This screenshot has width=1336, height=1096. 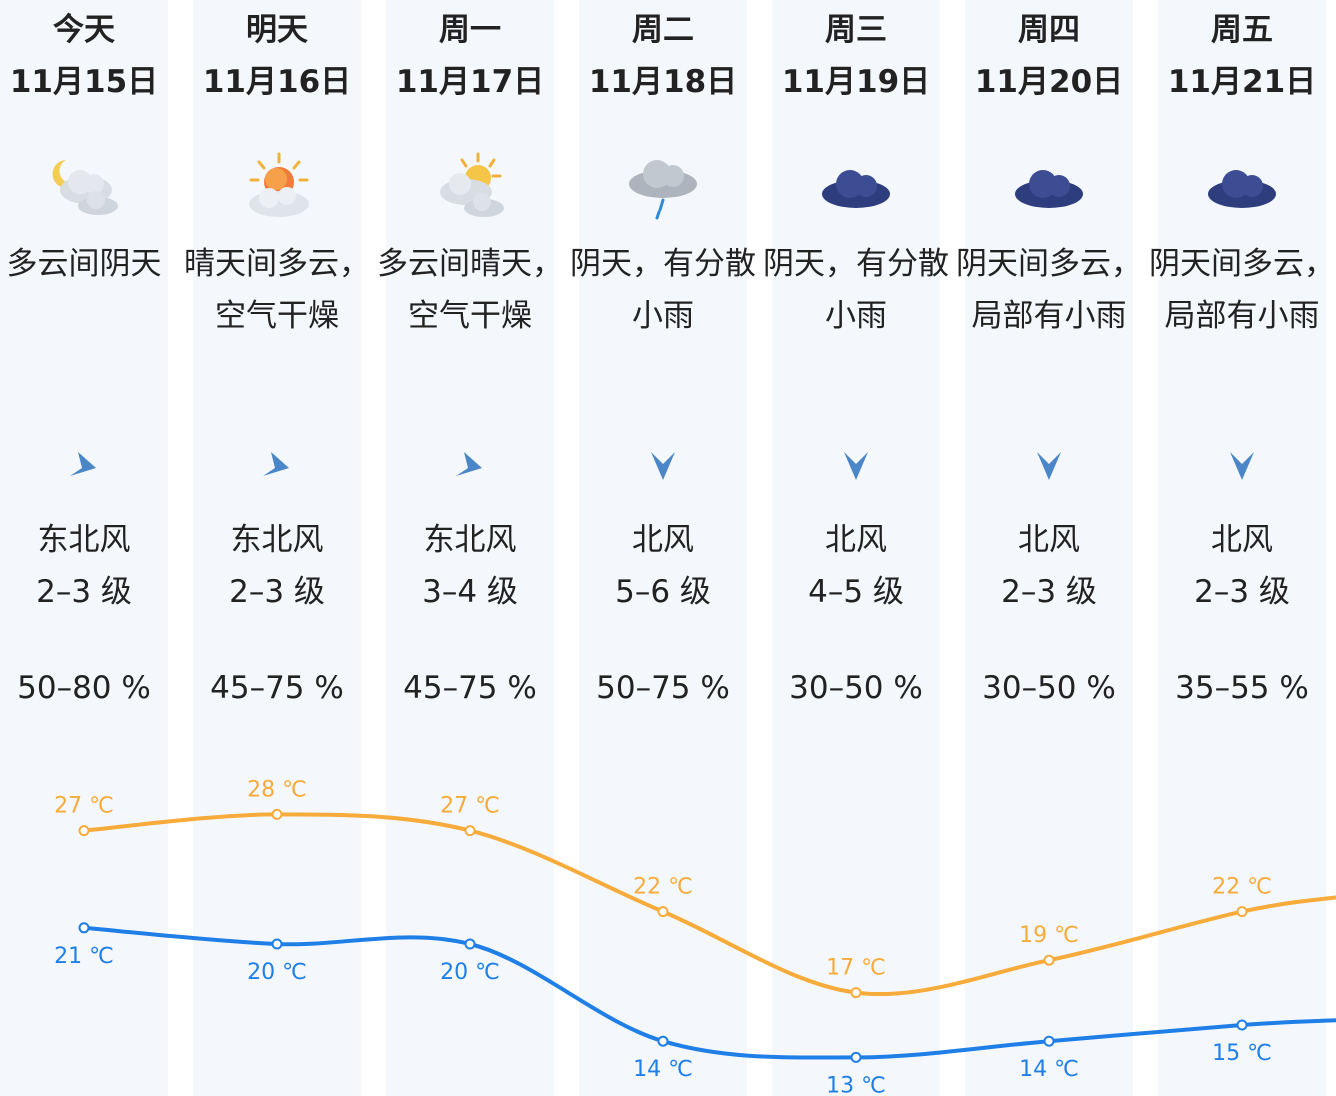 I want to click on wind-level: 5–6 级, so click(x=663, y=592).